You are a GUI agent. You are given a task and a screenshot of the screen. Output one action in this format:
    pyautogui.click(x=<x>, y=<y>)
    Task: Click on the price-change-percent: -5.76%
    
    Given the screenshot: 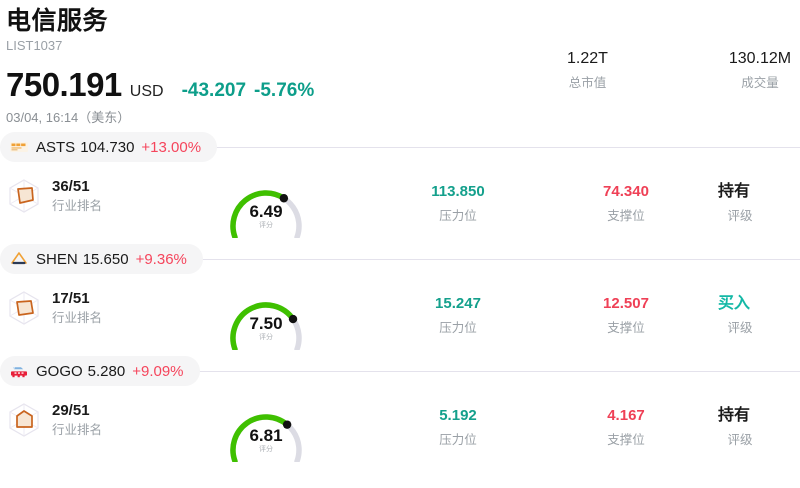 What is the action you would take?
    pyautogui.click(x=284, y=90)
    